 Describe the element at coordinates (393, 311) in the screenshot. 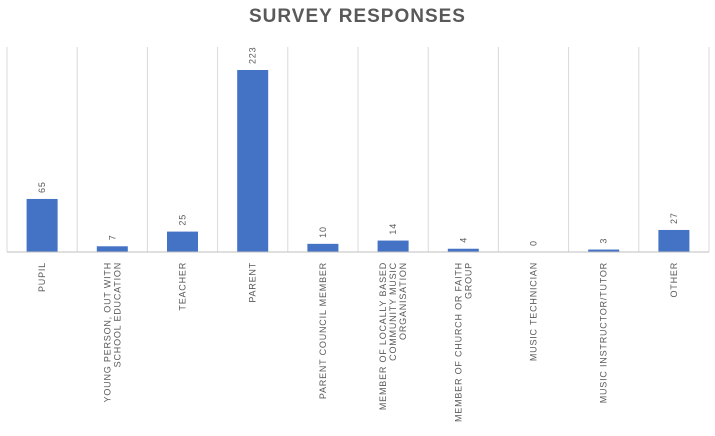

I see `category-tick-label-line: COMMUNITY MUSIC` at that location.